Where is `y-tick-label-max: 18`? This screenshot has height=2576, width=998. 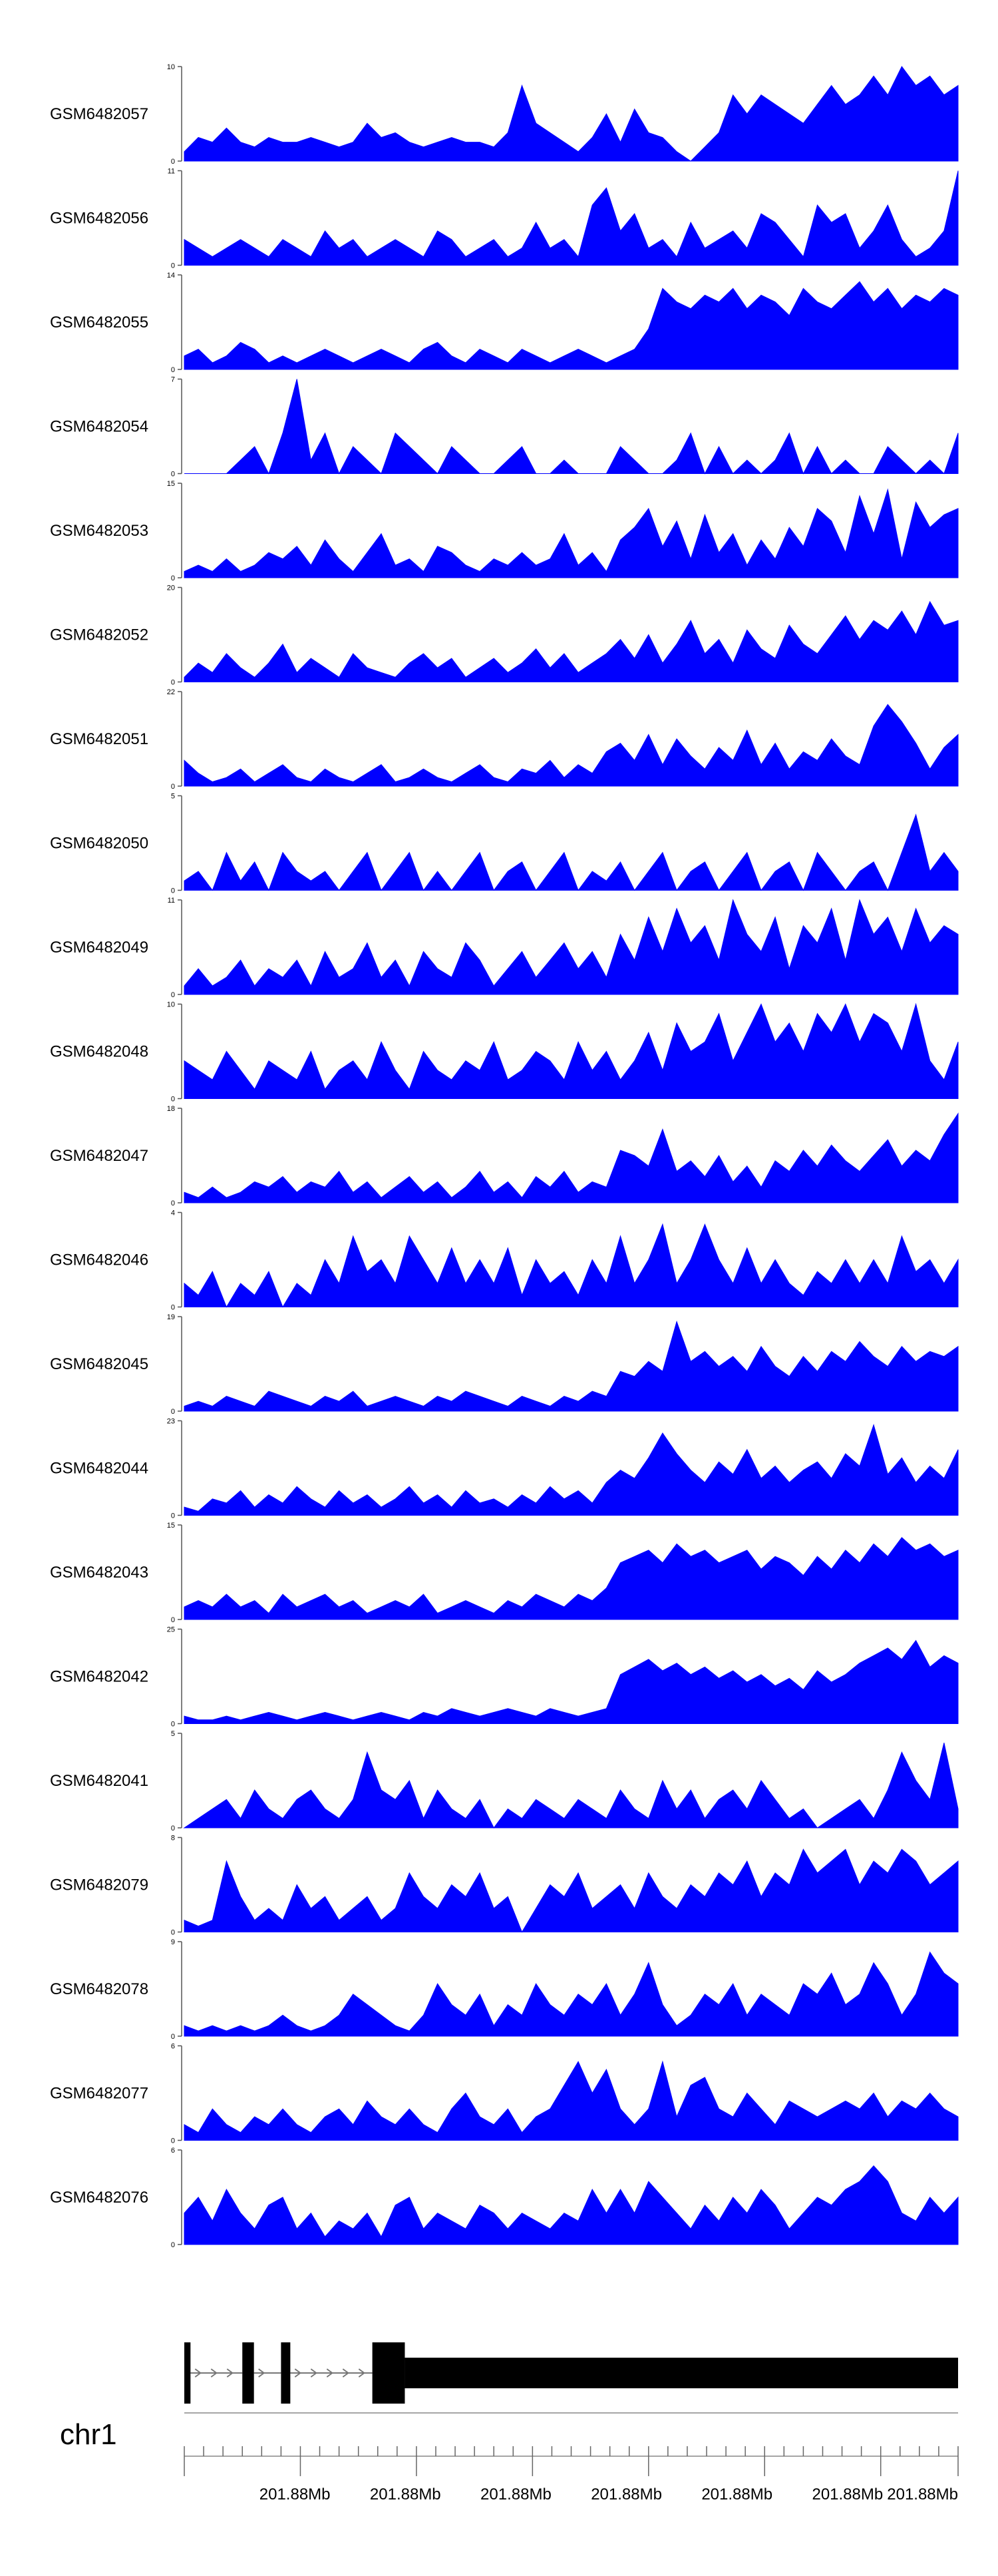 y-tick-label-max: 18 is located at coordinates (171, 1109).